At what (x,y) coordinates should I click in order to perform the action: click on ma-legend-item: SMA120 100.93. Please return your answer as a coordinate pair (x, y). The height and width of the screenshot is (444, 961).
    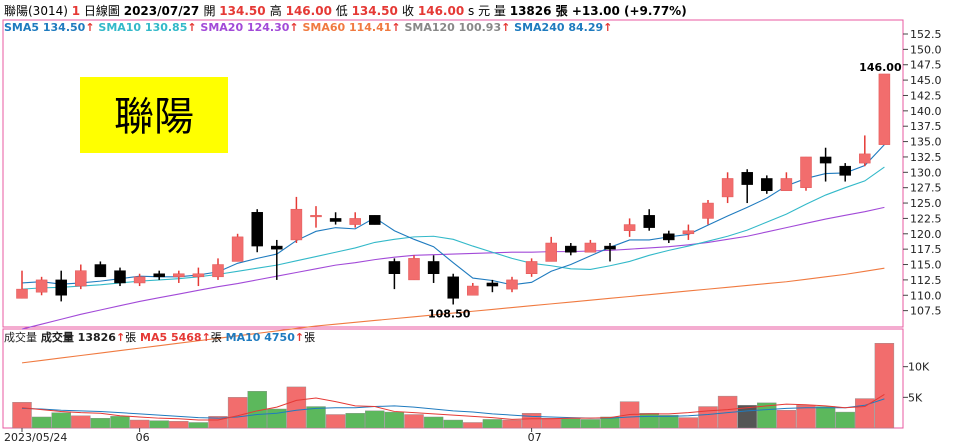
    Looking at the image, I should click on (452, 27).